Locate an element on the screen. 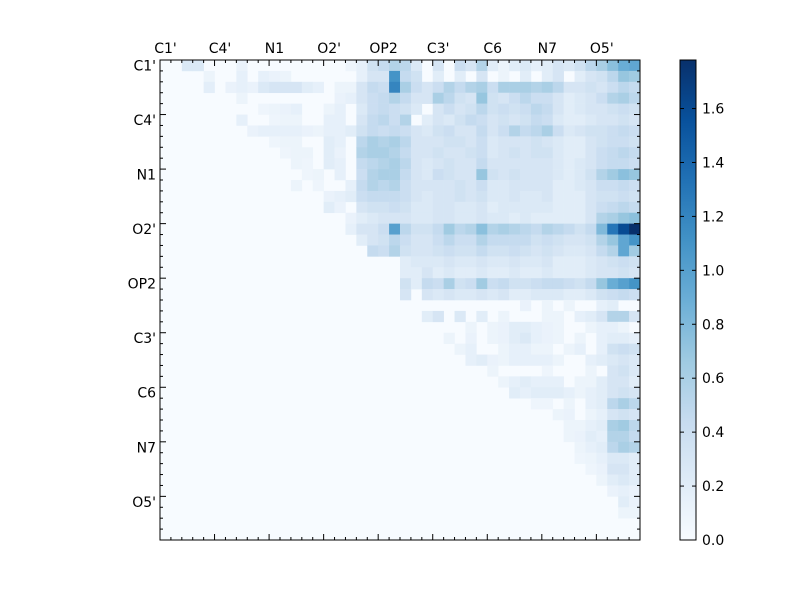  y-tick-label: O5' is located at coordinates (144, 503).